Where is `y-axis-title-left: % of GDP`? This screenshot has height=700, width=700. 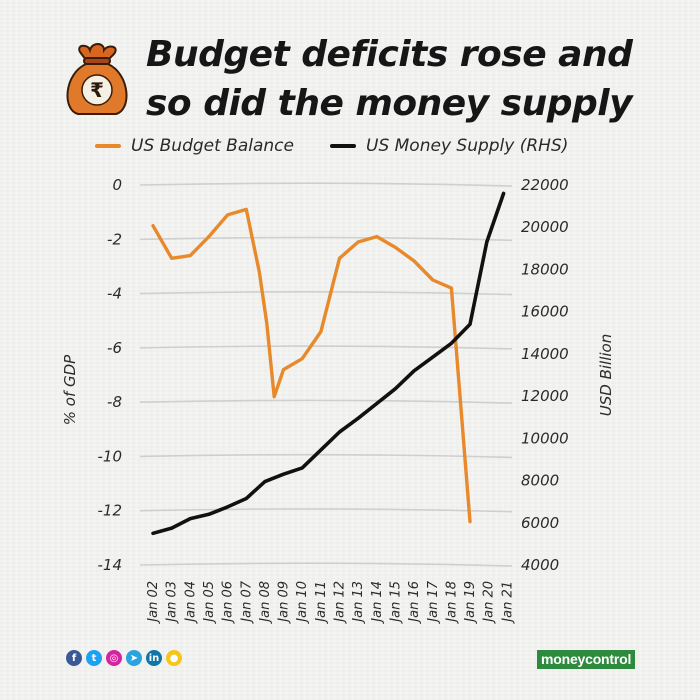 y-axis-title-left: % of GDP is located at coordinates (70, 389).